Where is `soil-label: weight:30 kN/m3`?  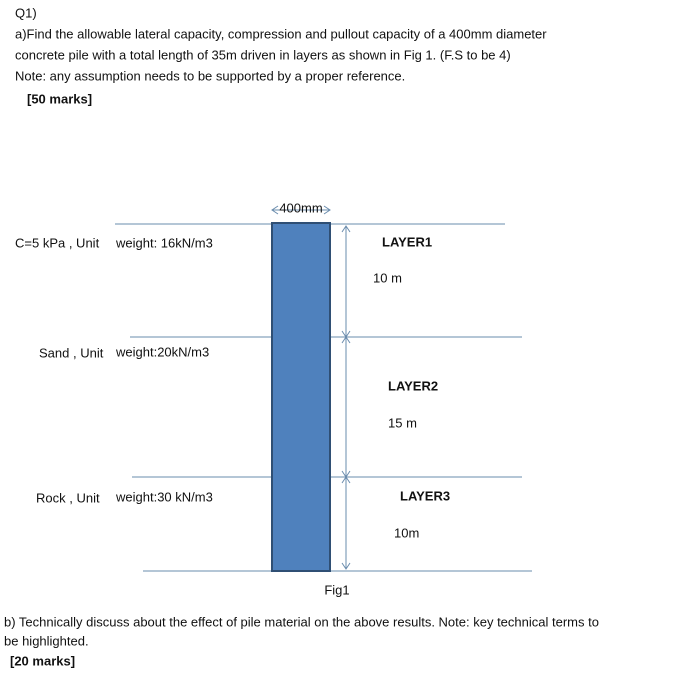 soil-label: weight:30 kN/m3 is located at coordinates (164, 496).